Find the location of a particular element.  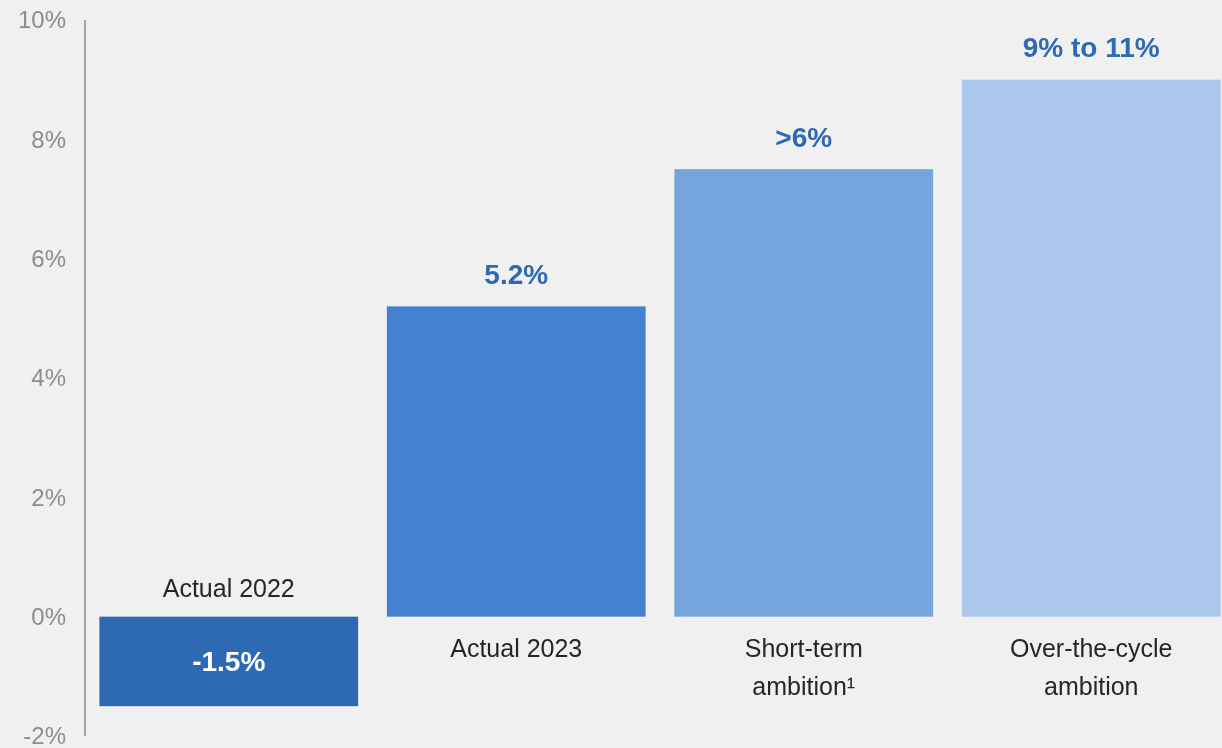

x-tick-label: Actual 2023 is located at coordinates (516, 648).